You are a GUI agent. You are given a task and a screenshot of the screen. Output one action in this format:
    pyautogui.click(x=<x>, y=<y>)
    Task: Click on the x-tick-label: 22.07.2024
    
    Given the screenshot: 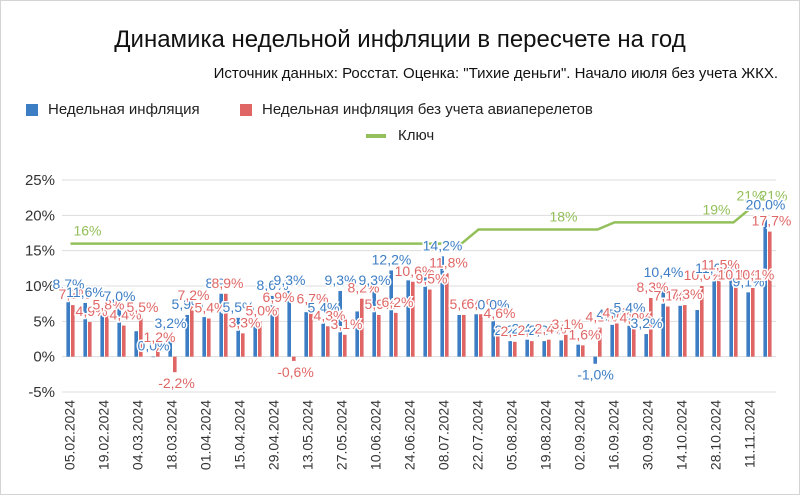 What is the action you would take?
    pyautogui.click(x=478, y=435)
    